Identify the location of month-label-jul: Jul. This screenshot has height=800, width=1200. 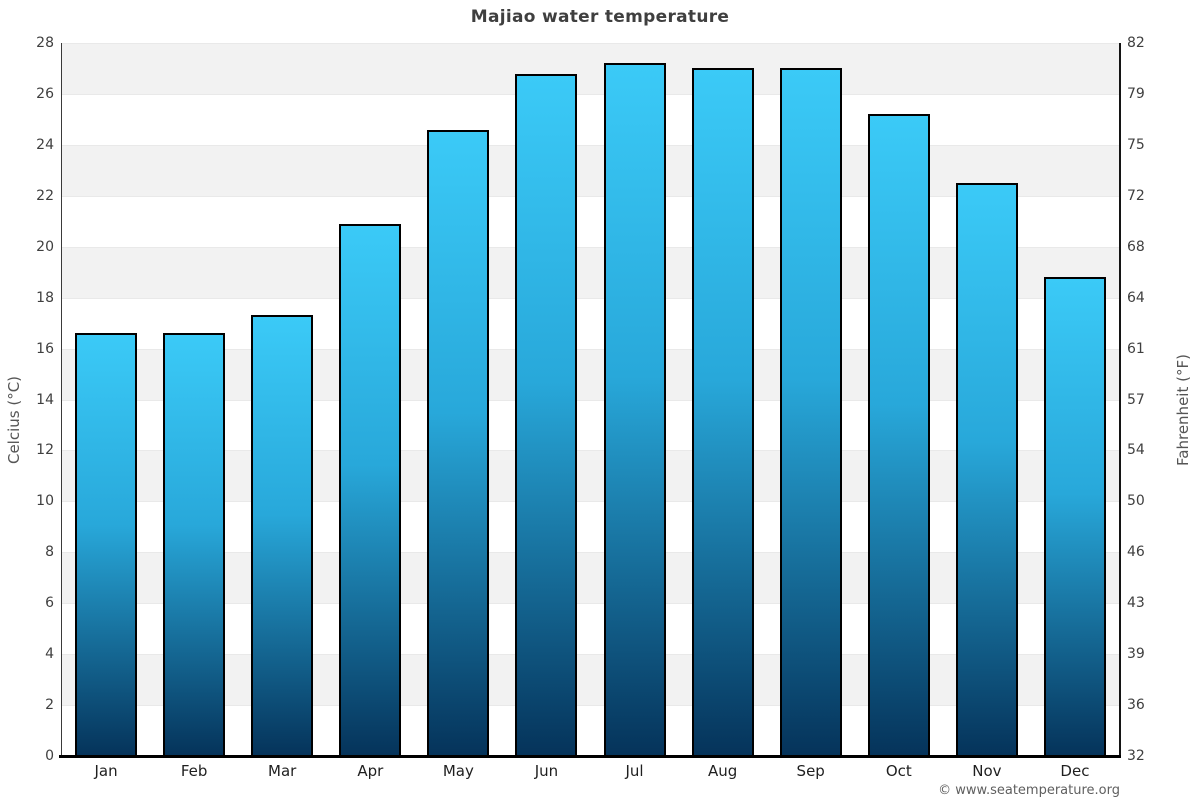
(634, 771).